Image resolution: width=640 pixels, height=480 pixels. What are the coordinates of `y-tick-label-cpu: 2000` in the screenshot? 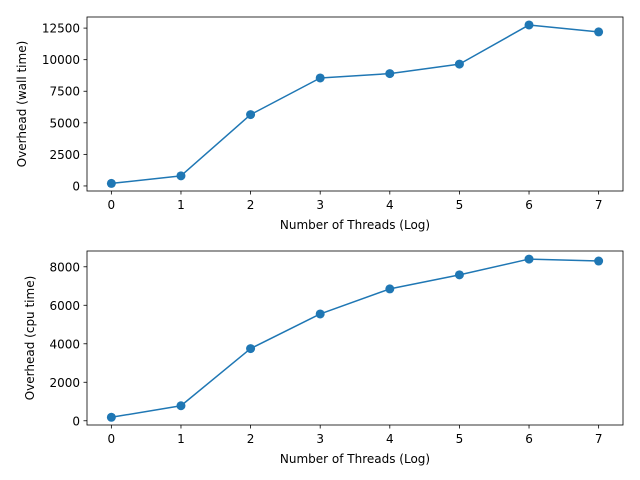 It's located at (64, 383).